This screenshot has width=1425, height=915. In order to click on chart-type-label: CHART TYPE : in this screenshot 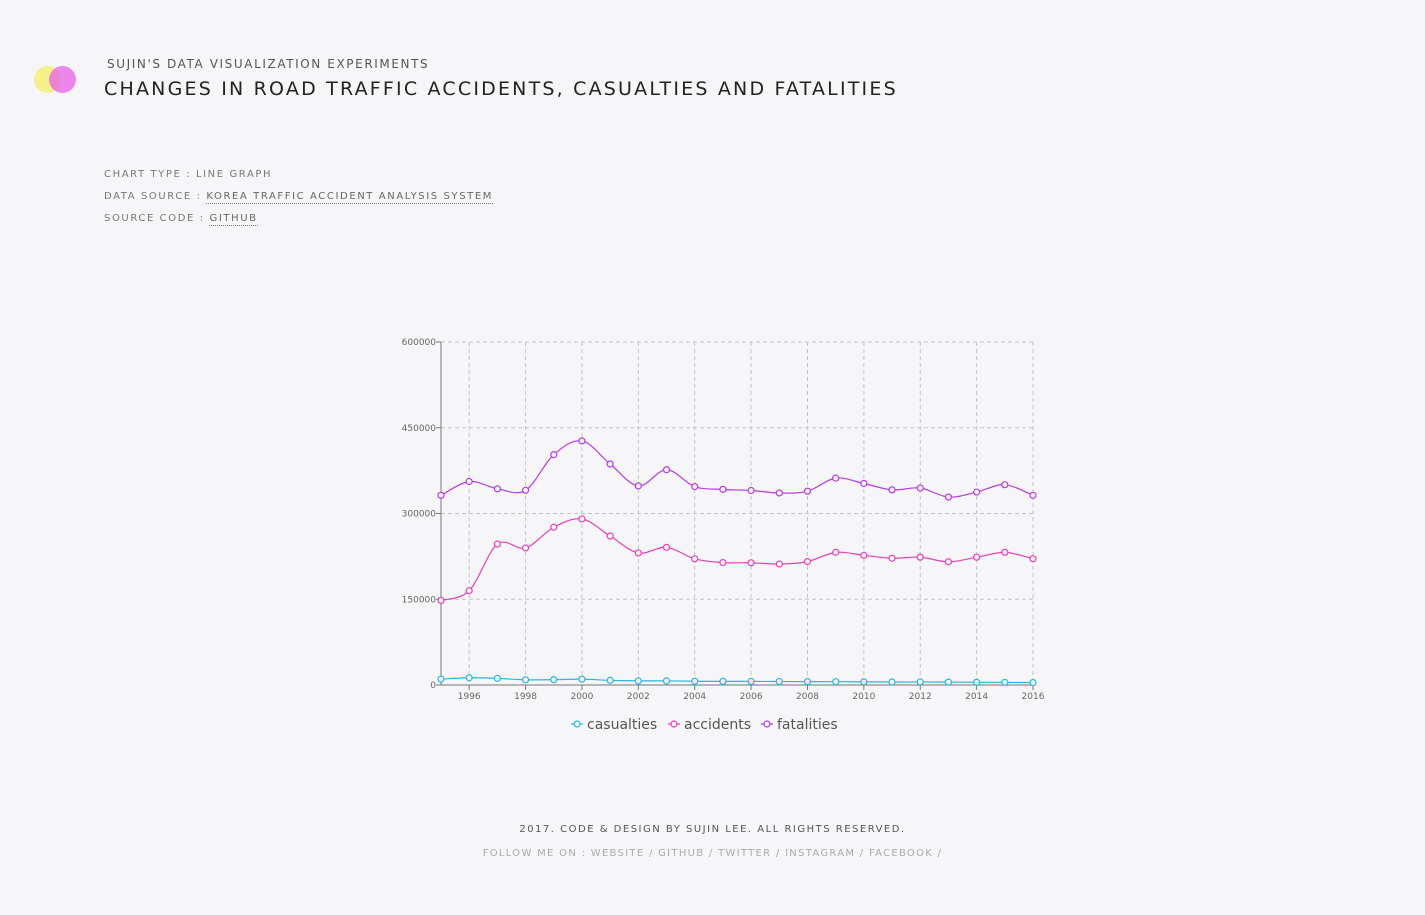, I will do `click(150, 174)`.